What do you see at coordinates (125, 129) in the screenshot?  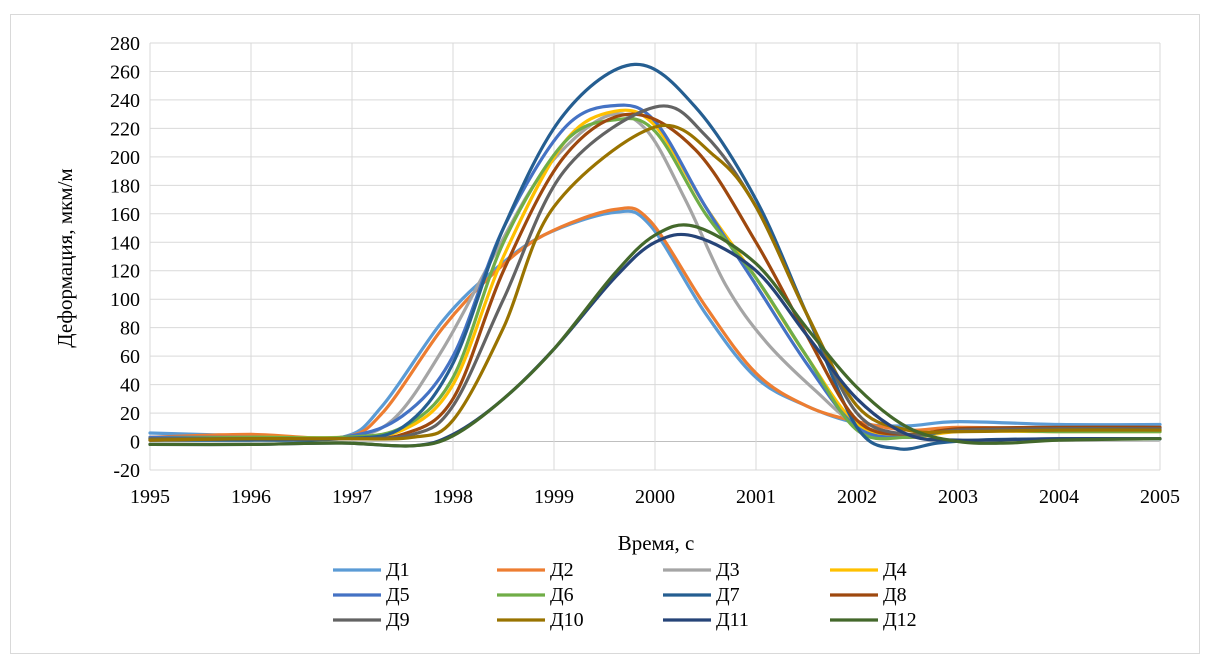 I see `y-tick-label: 220` at bounding box center [125, 129].